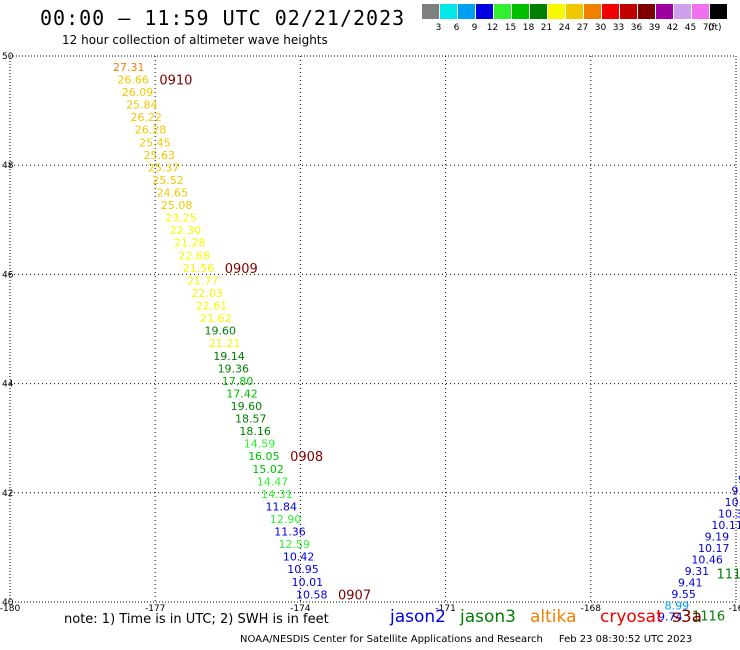 This screenshot has height=650, width=740. Describe the element at coordinates (212, 306) in the screenshot. I see `track1-swh-value: 22.61` at that location.